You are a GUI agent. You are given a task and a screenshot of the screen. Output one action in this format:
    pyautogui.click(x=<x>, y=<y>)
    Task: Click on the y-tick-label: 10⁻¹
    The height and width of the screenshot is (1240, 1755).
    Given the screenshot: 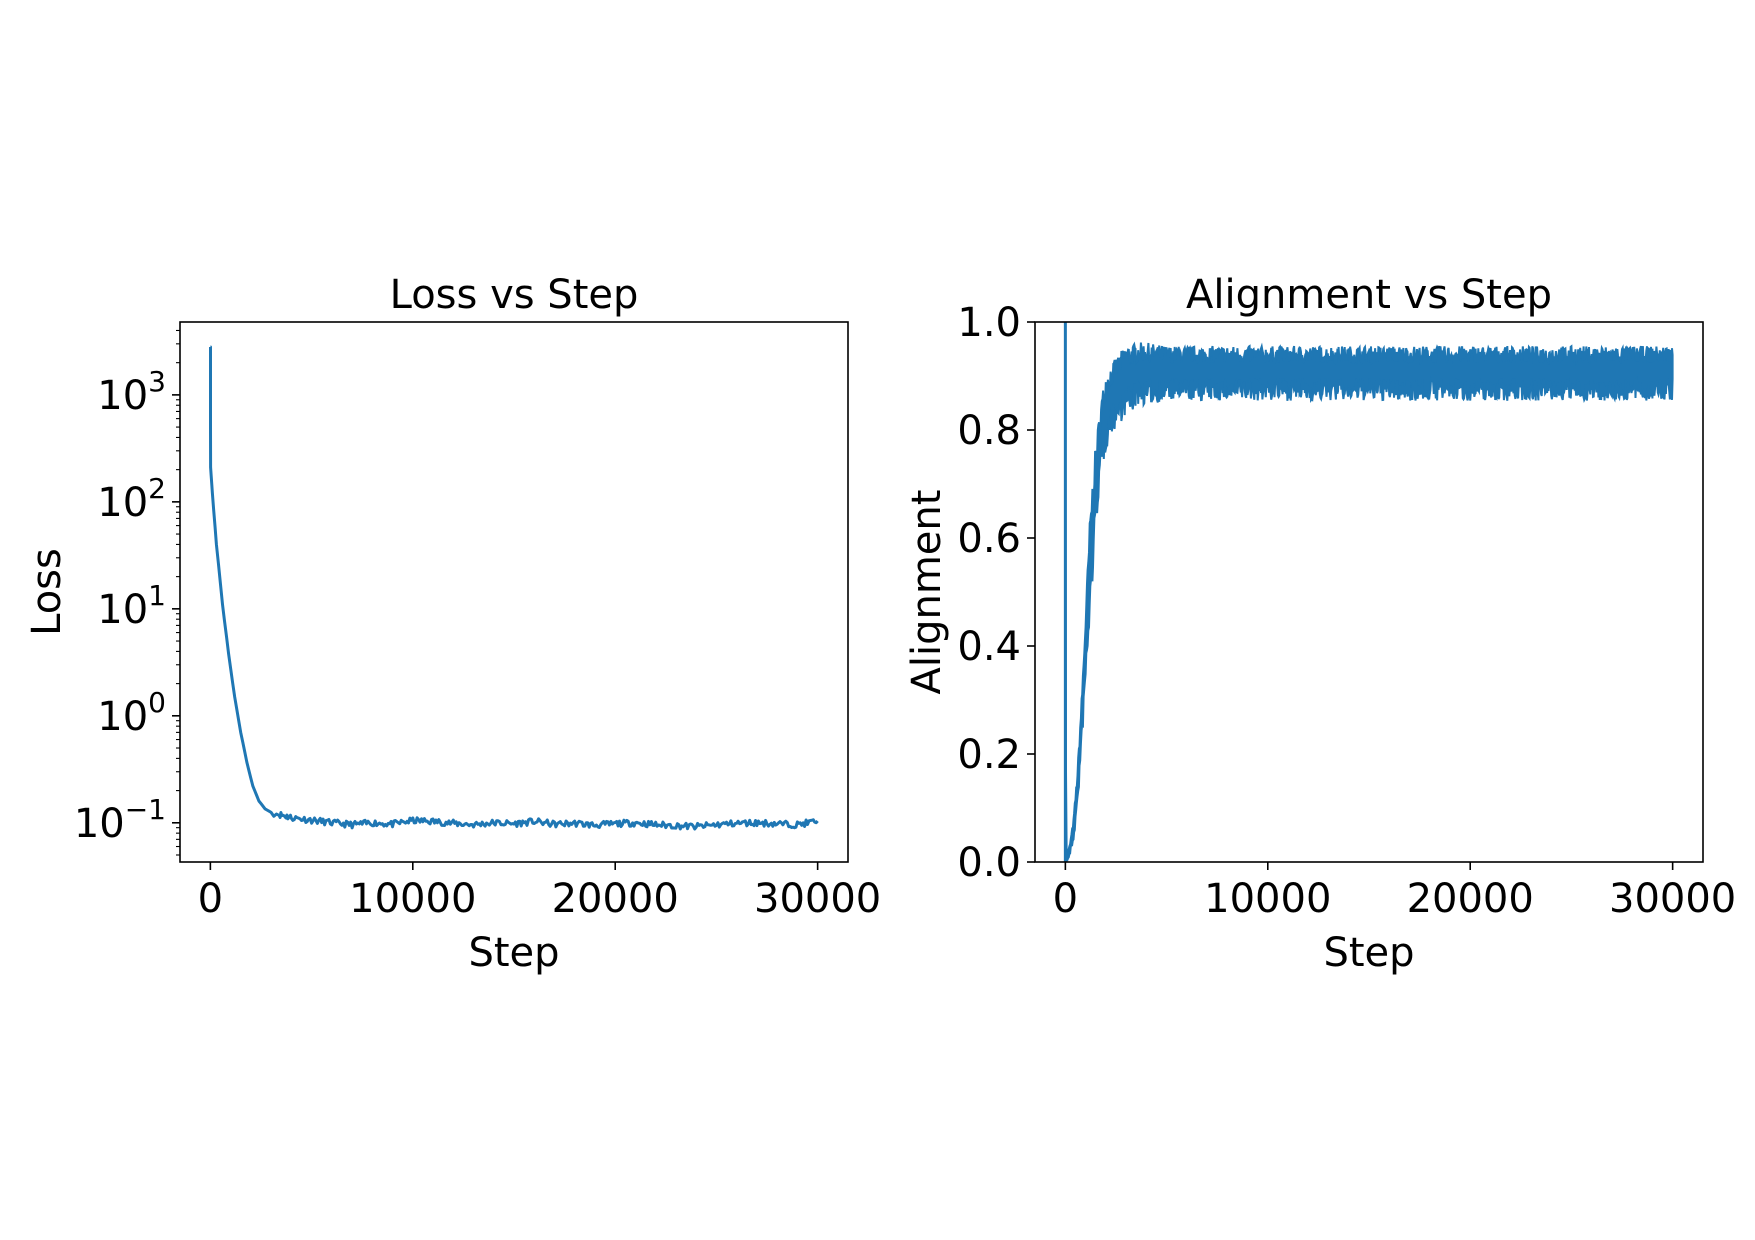 What is the action you would take?
    pyautogui.click(x=120, y=820)
    